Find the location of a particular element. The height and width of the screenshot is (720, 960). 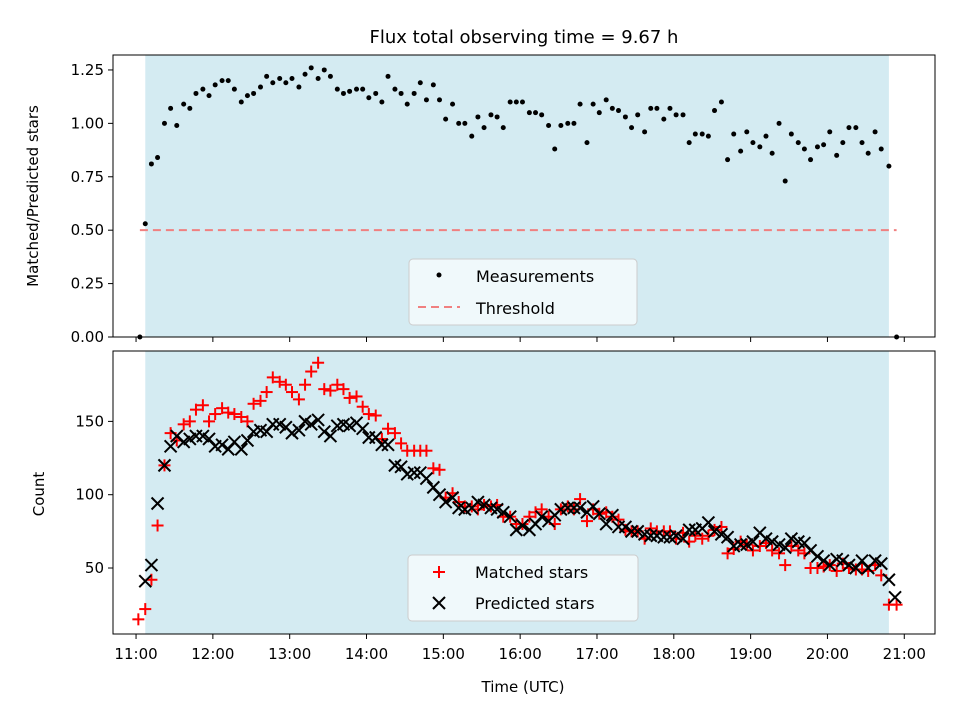

legend: Matched stars Predicted stars is located at coordinates (523, 588).